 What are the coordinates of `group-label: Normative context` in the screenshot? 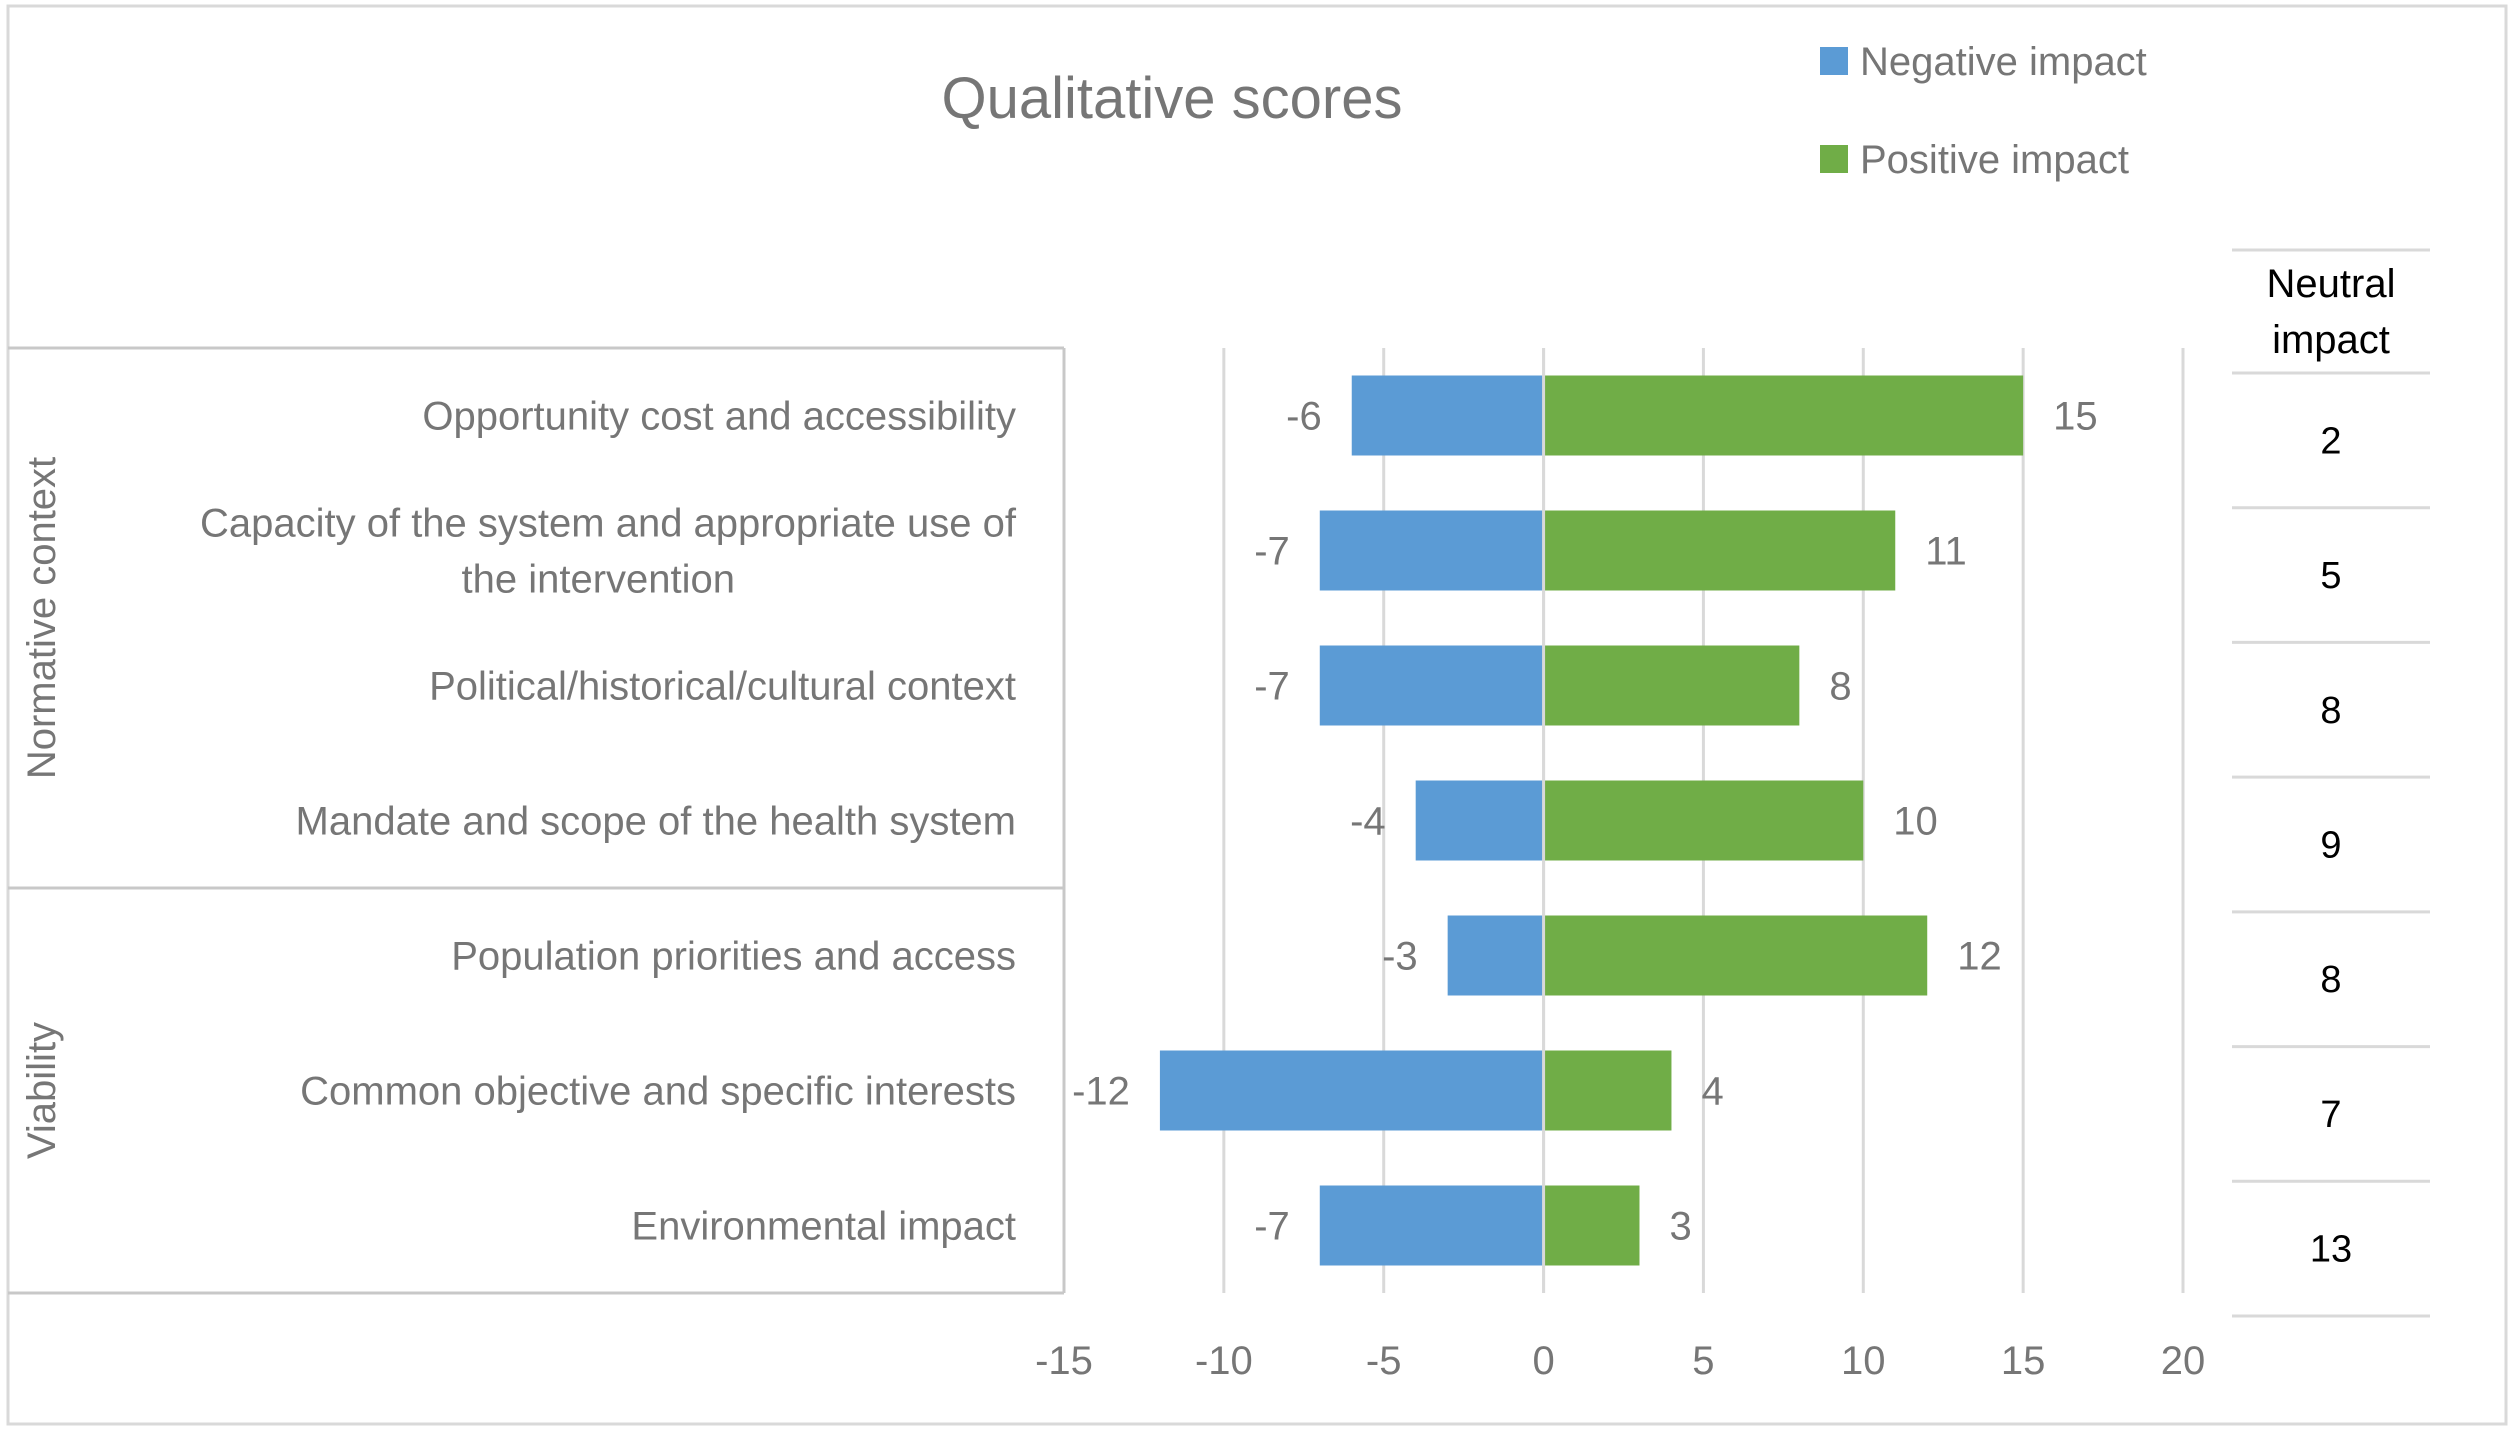 It's located at (42, 618).